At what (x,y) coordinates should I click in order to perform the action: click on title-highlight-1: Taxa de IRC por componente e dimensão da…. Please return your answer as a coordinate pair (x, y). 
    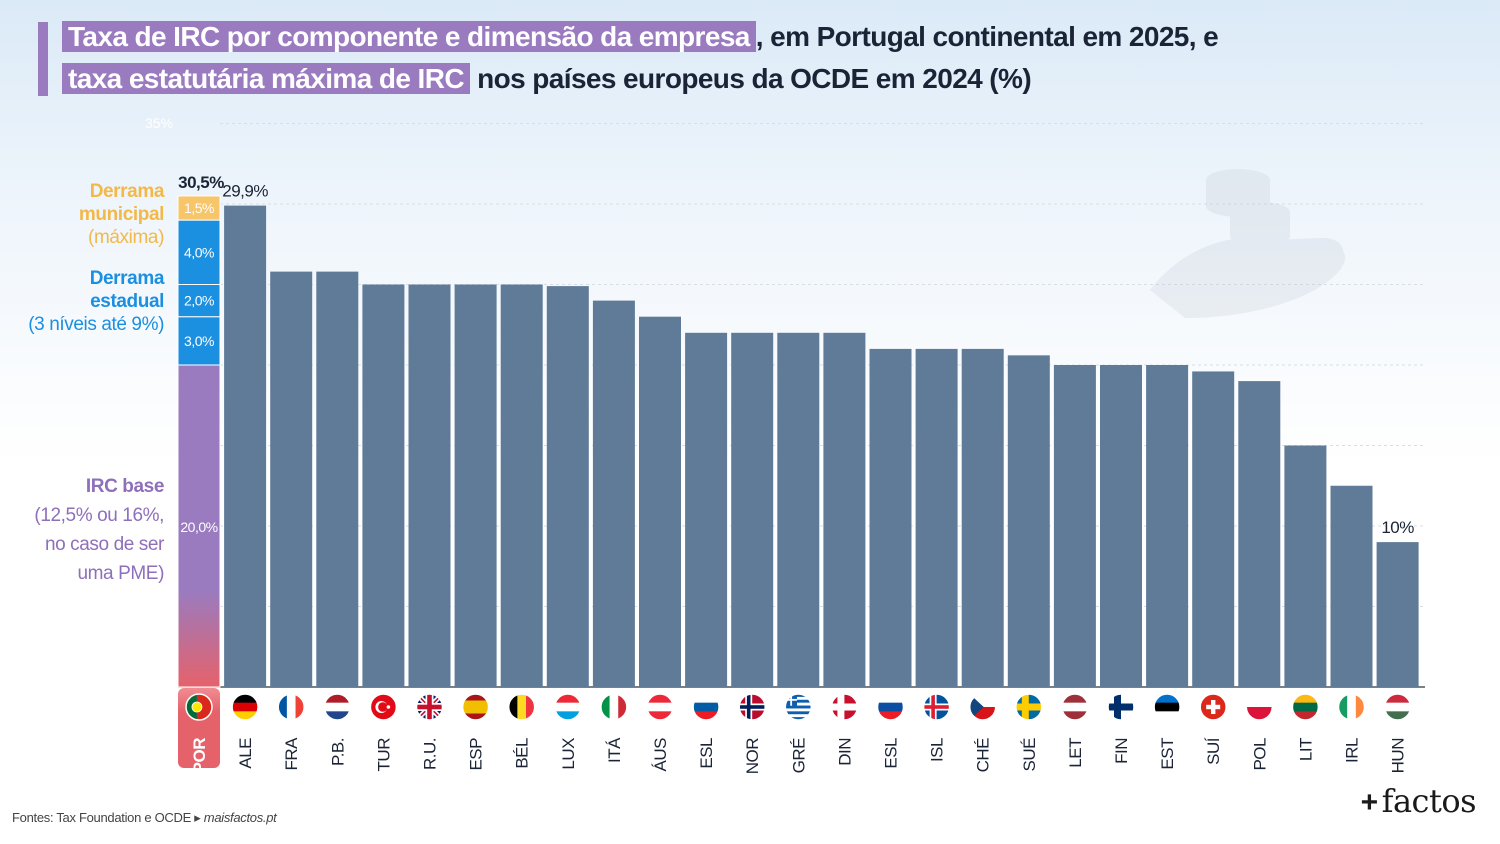
    Looking at the image, I should click on (409, 36).